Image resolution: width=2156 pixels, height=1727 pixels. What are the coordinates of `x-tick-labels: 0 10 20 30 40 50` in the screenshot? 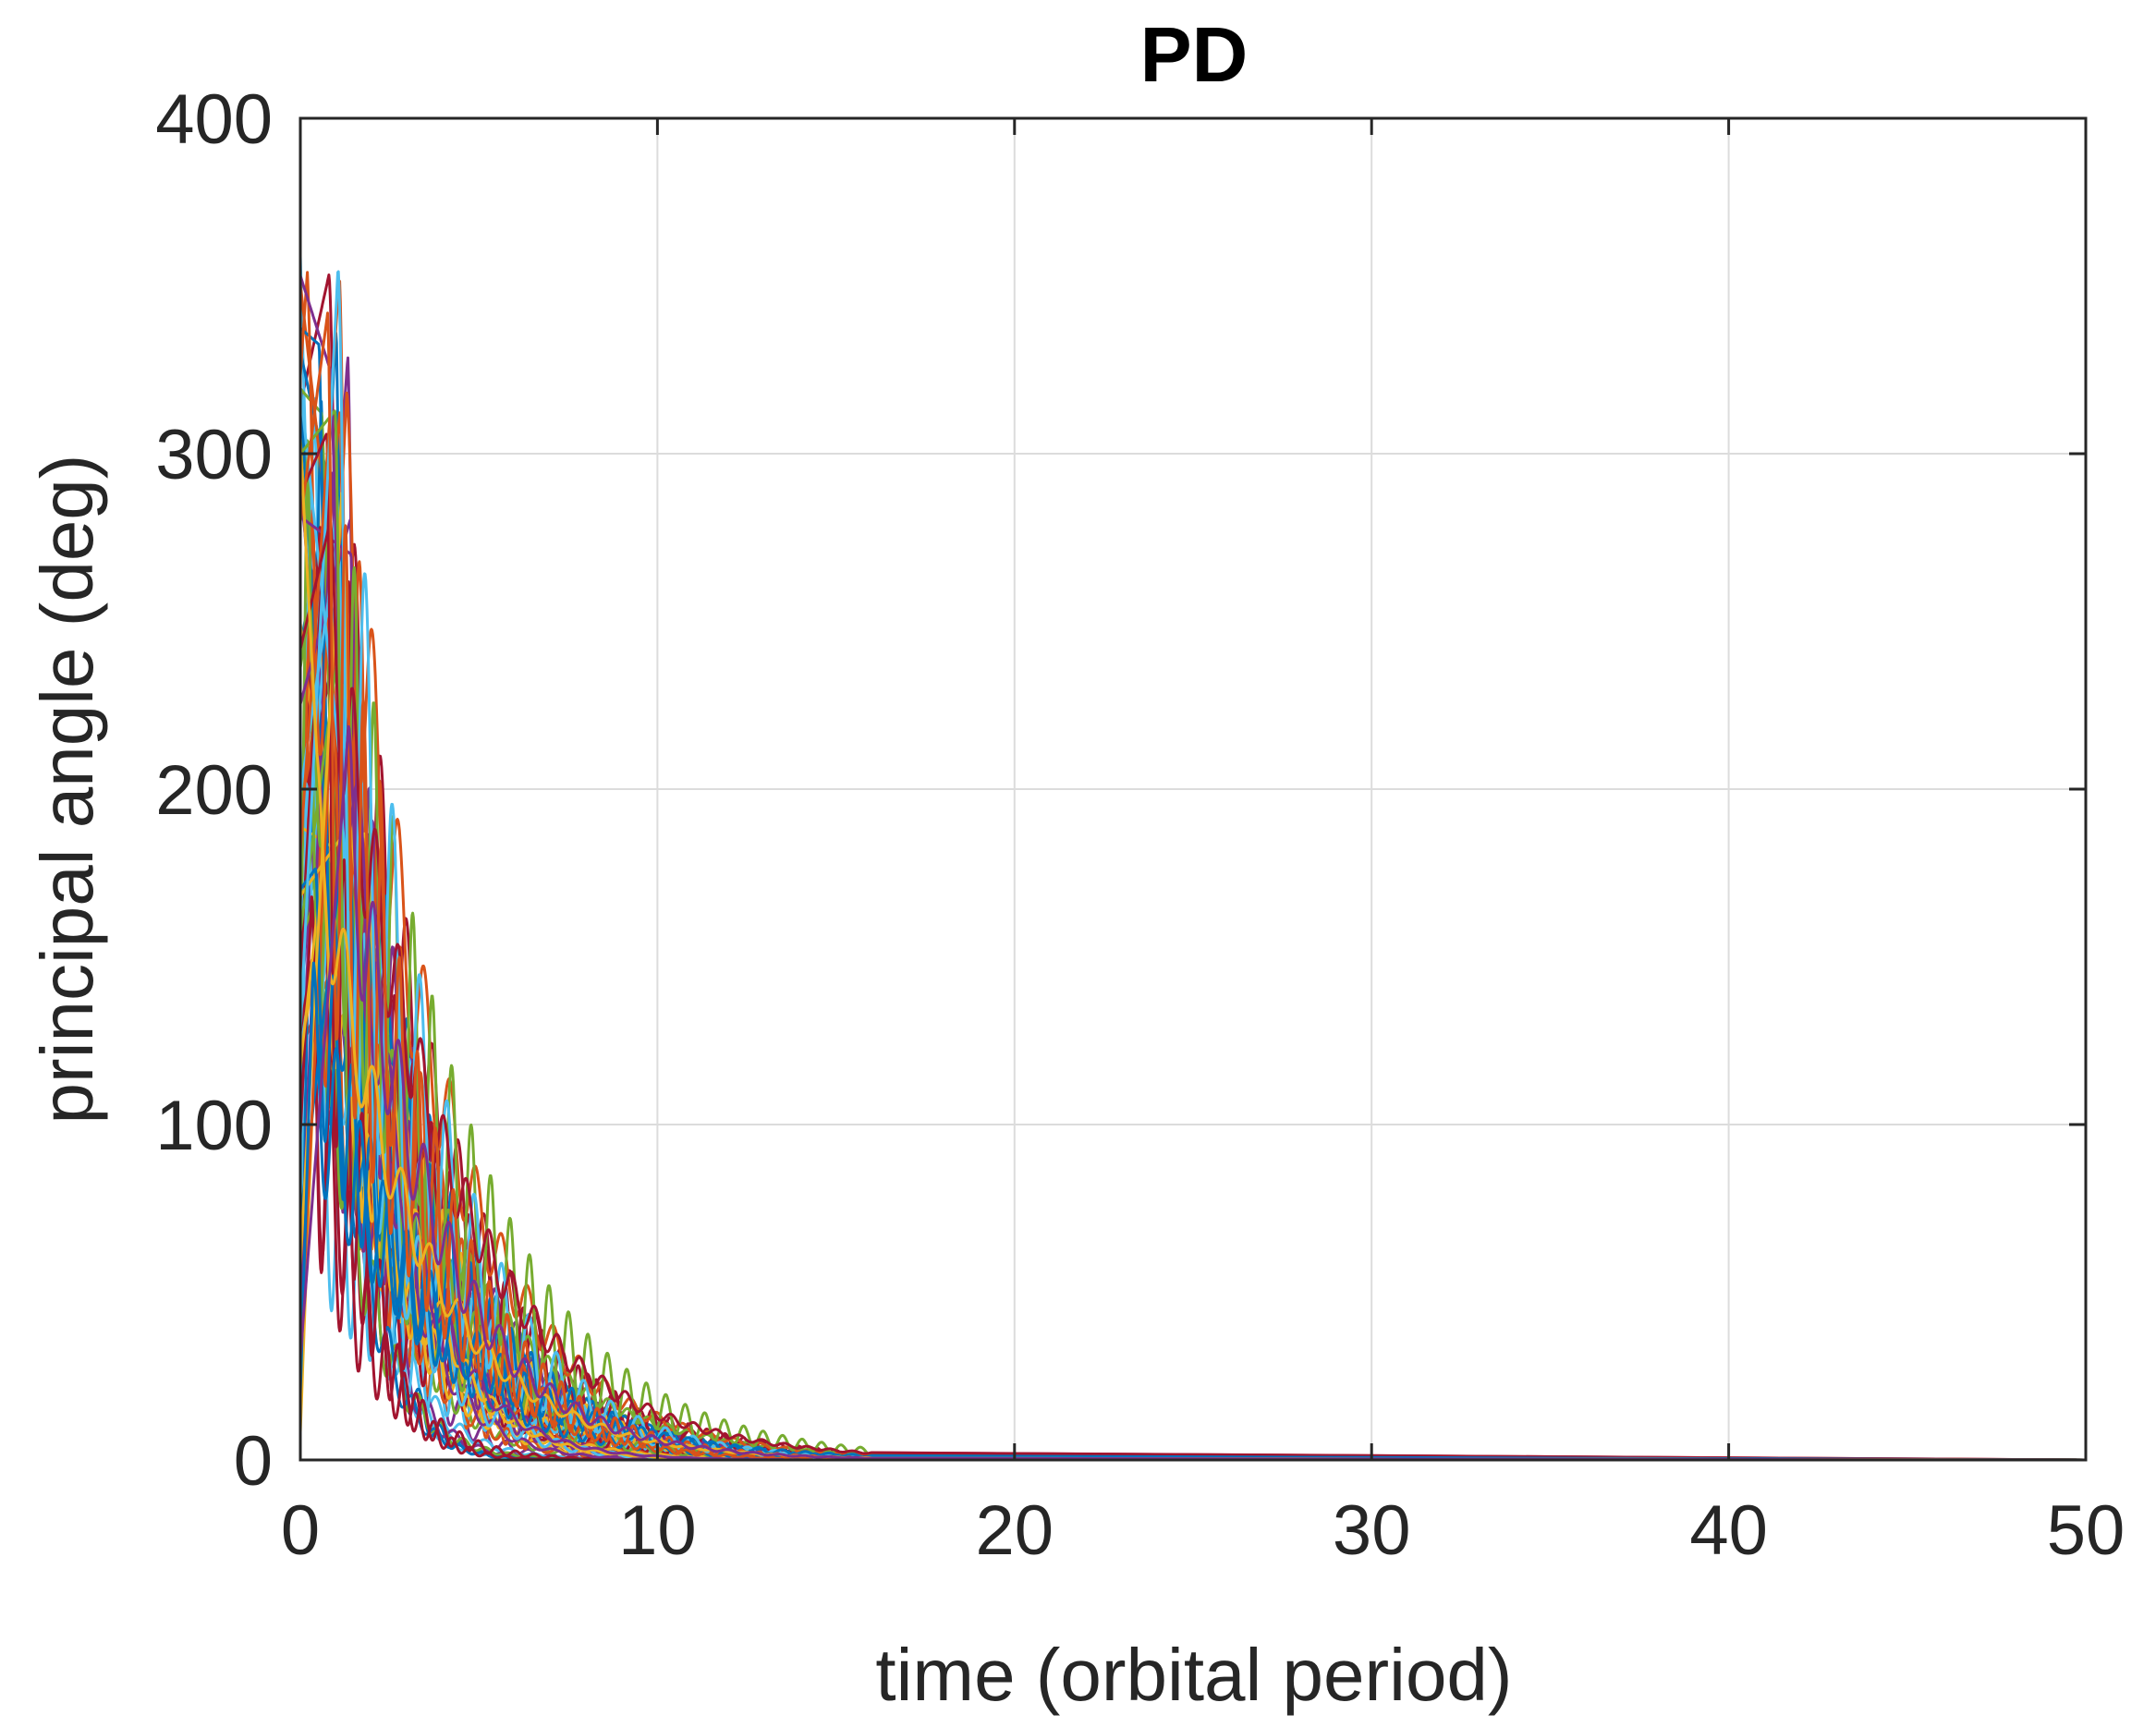 It's located at (1203, 1530).